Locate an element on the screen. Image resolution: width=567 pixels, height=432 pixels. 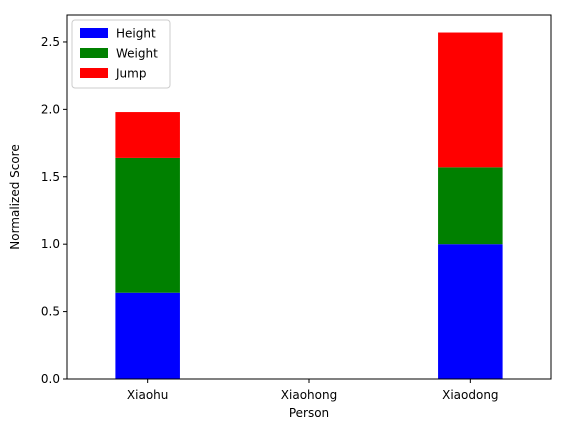
y-tick-label: 1.0 is located at coordinates (50, 244).